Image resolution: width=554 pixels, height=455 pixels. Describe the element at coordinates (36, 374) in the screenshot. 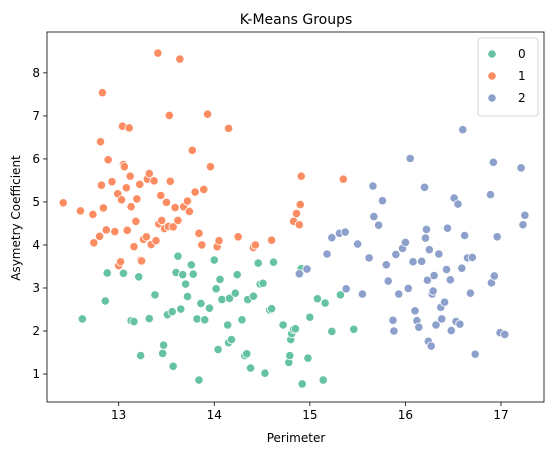

I see `y-tick-label: 1` at that location.